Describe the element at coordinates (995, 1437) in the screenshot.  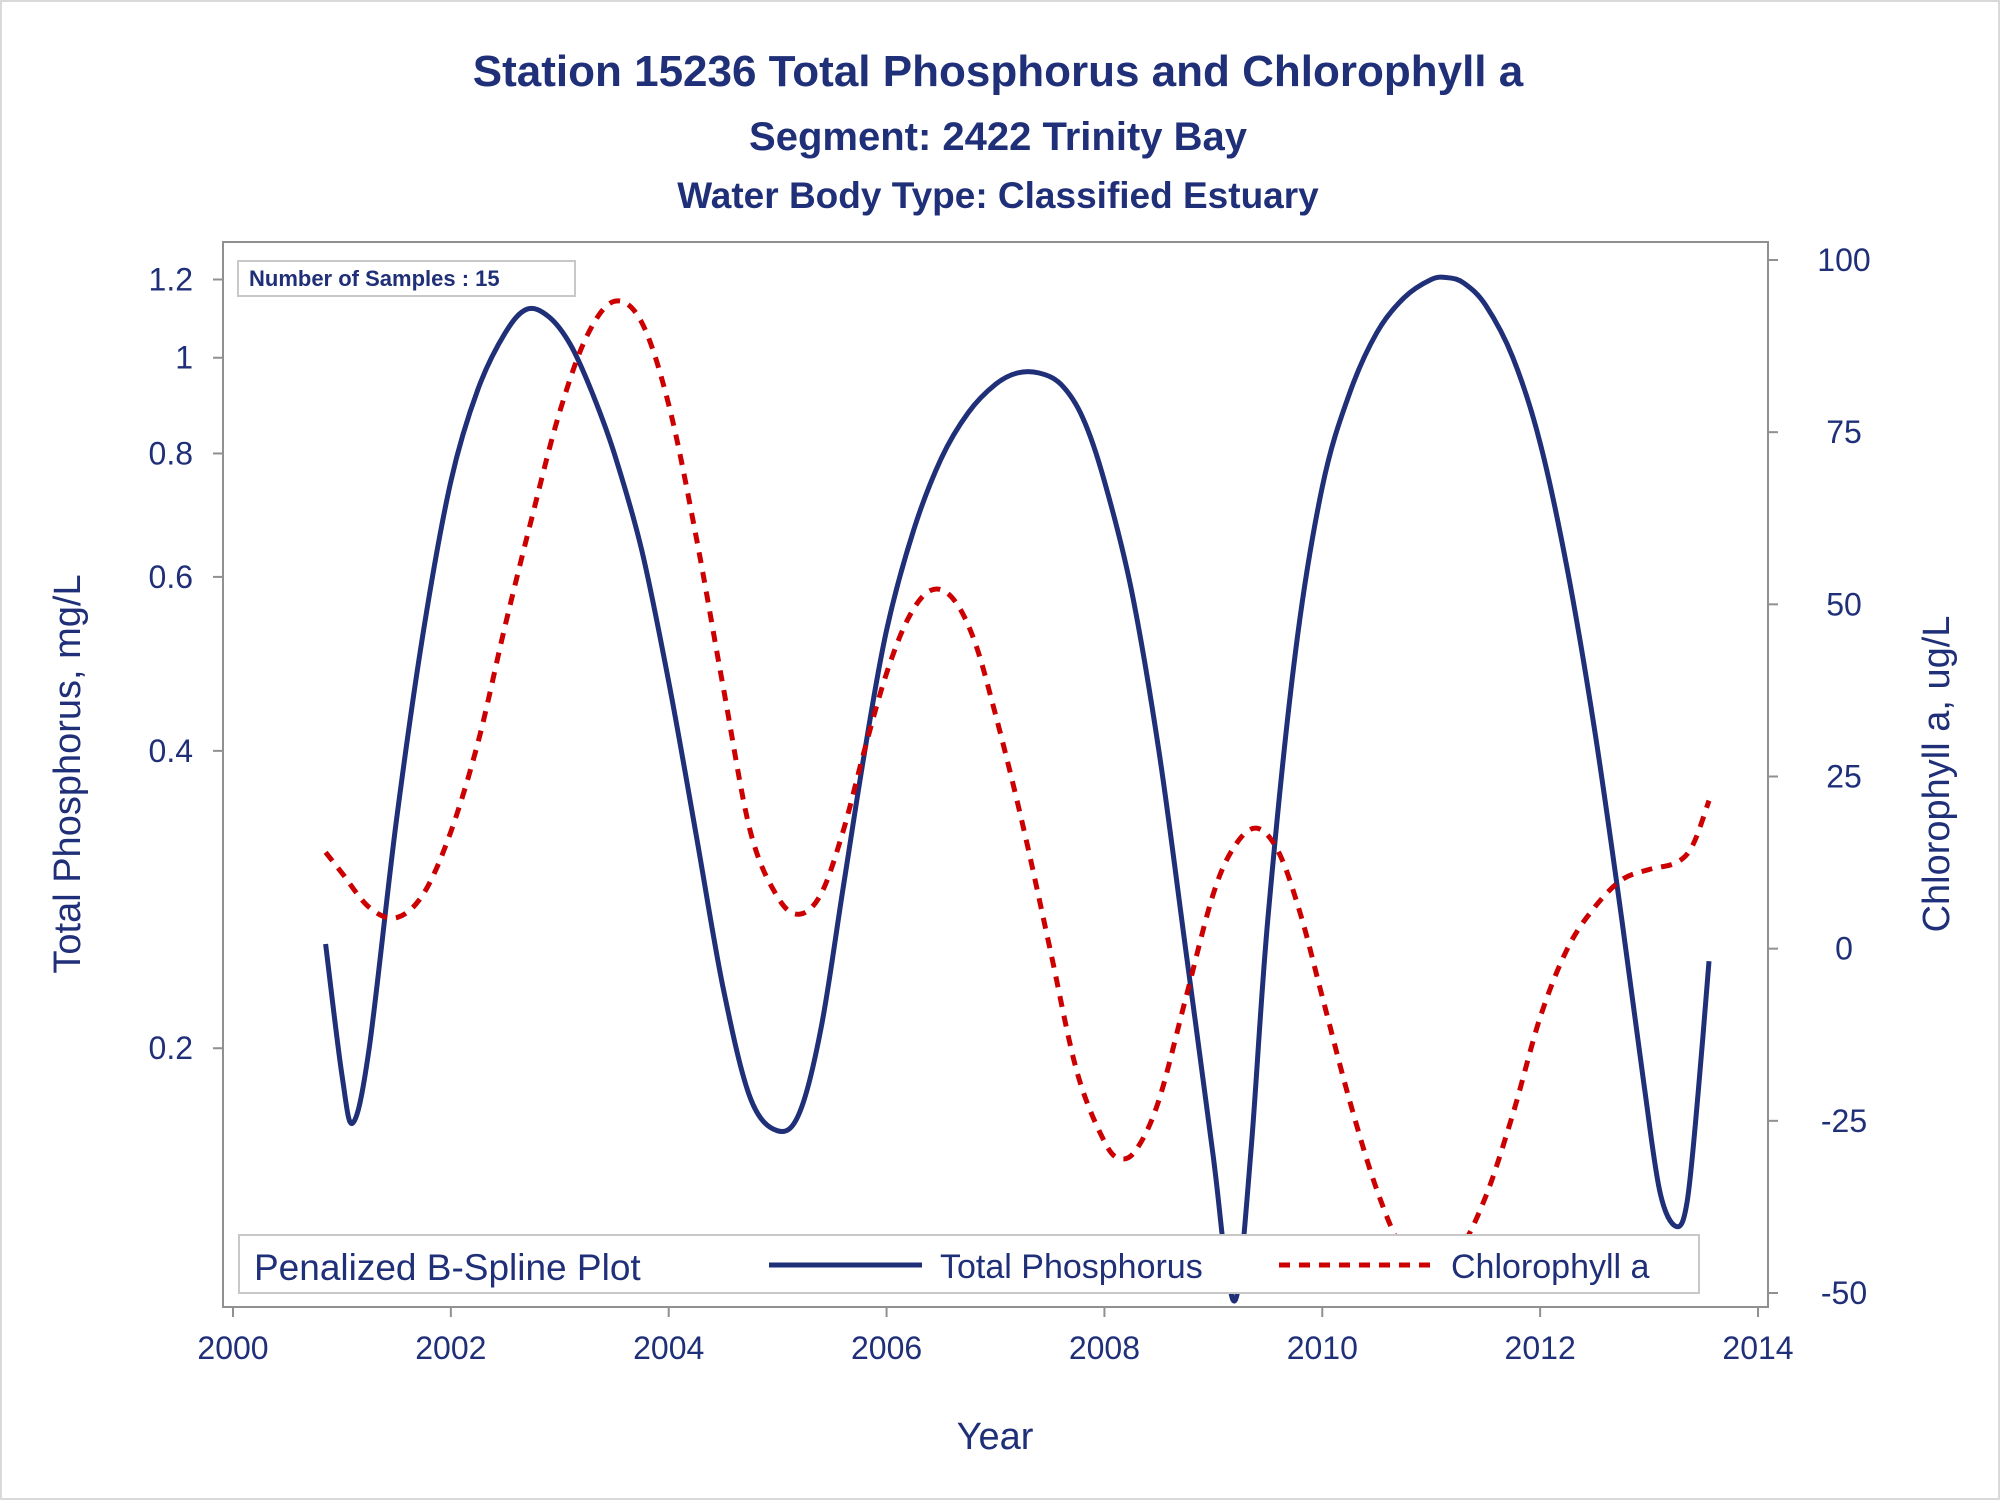
I see `x-axis-label: Year` at that location.